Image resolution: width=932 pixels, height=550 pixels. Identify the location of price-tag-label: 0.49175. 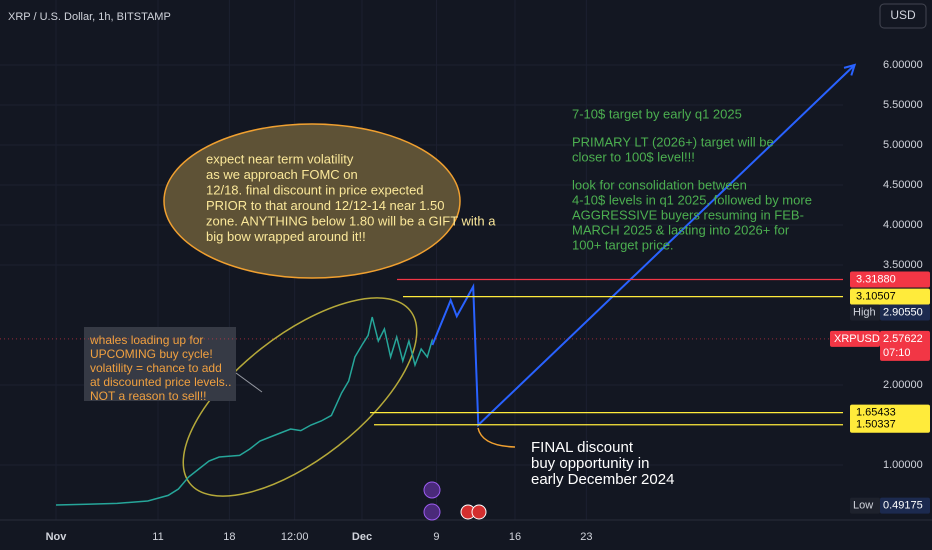
(903, 506).